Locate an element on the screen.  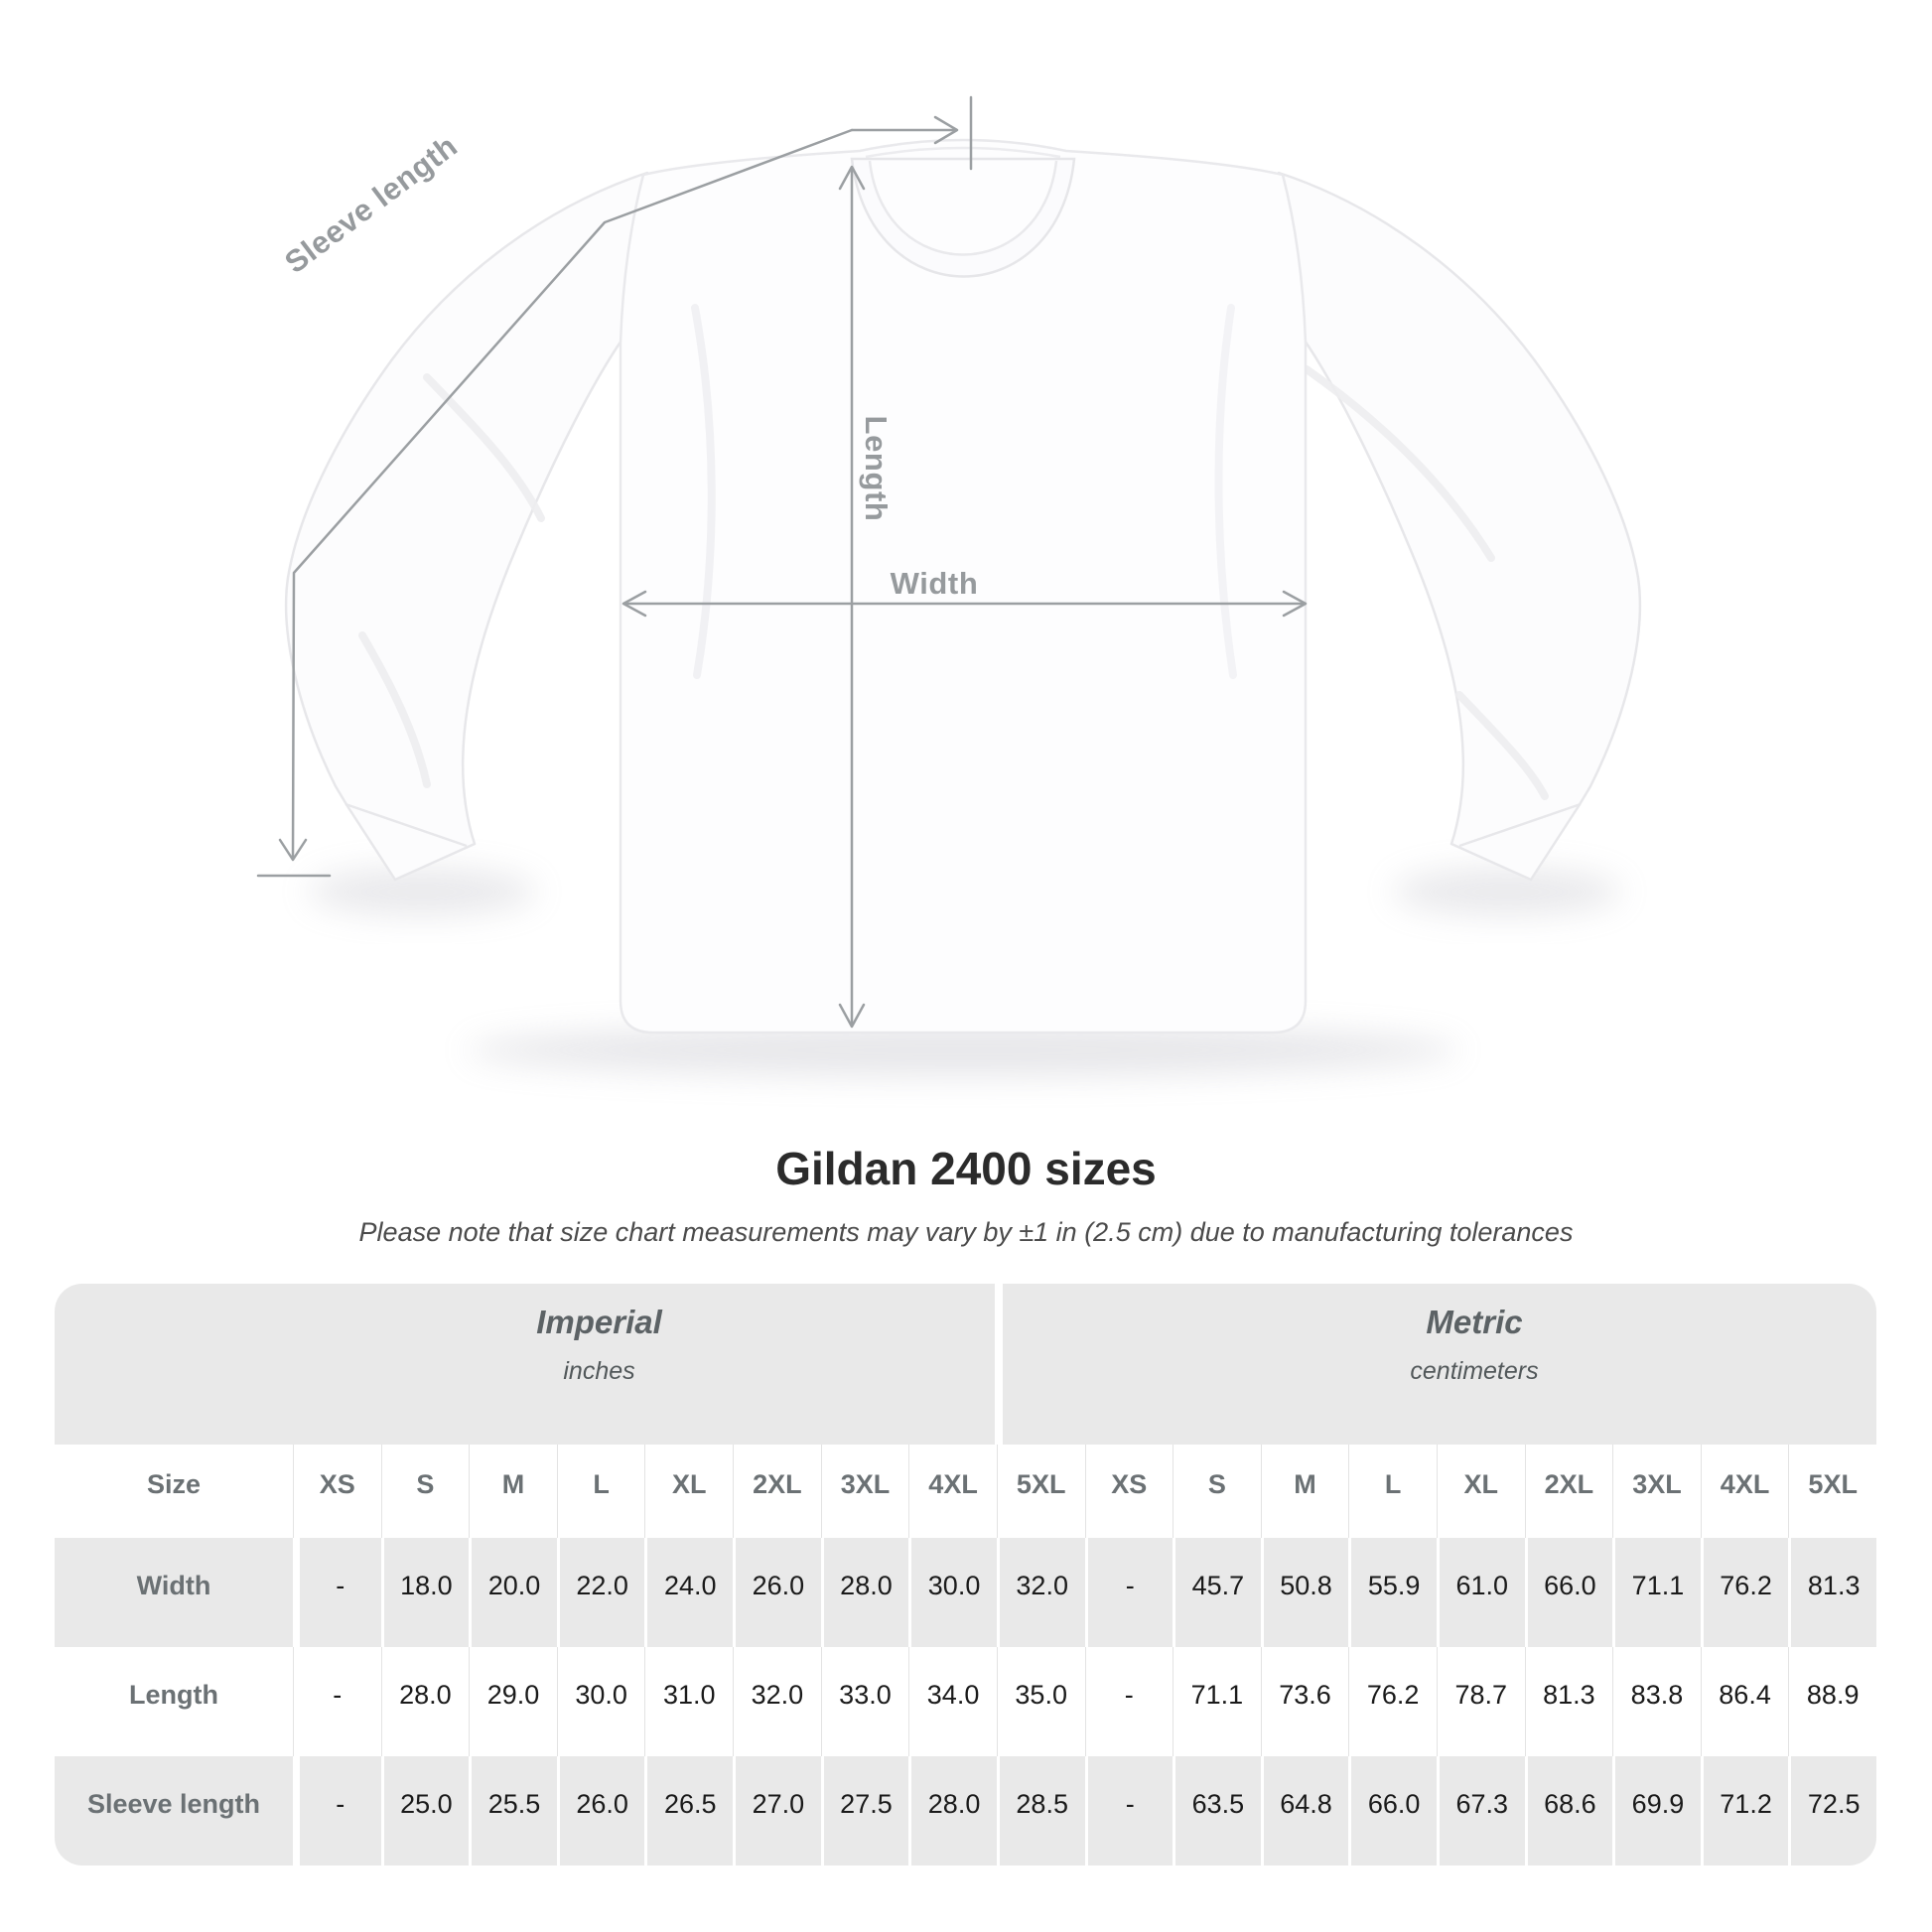
value-cell: 26.5 is located at coordinates (689, 1810).